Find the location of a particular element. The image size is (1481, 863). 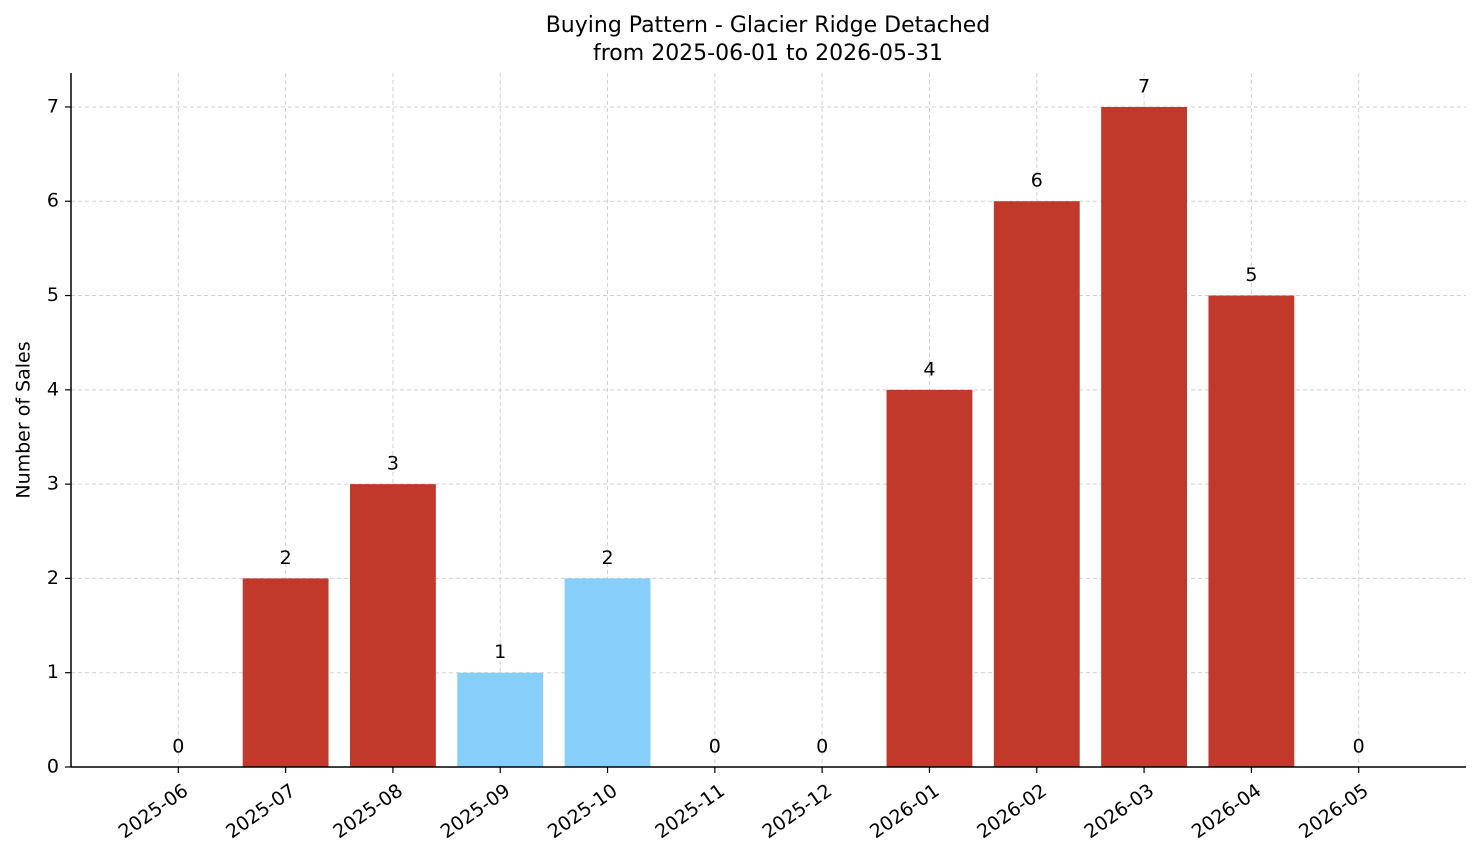

chart-subtitle: from 2025-06-01 to 2026-05-31 is located at coordinates (768, 53).